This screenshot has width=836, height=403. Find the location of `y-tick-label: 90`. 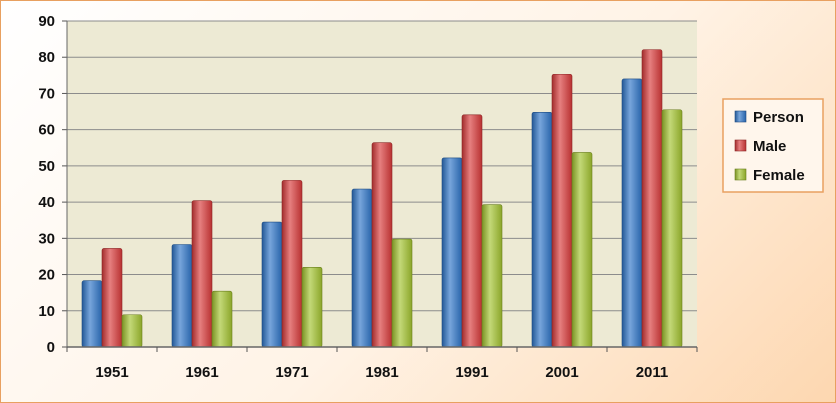

y-tick-label: 90 is located at coordinates (46, 21).